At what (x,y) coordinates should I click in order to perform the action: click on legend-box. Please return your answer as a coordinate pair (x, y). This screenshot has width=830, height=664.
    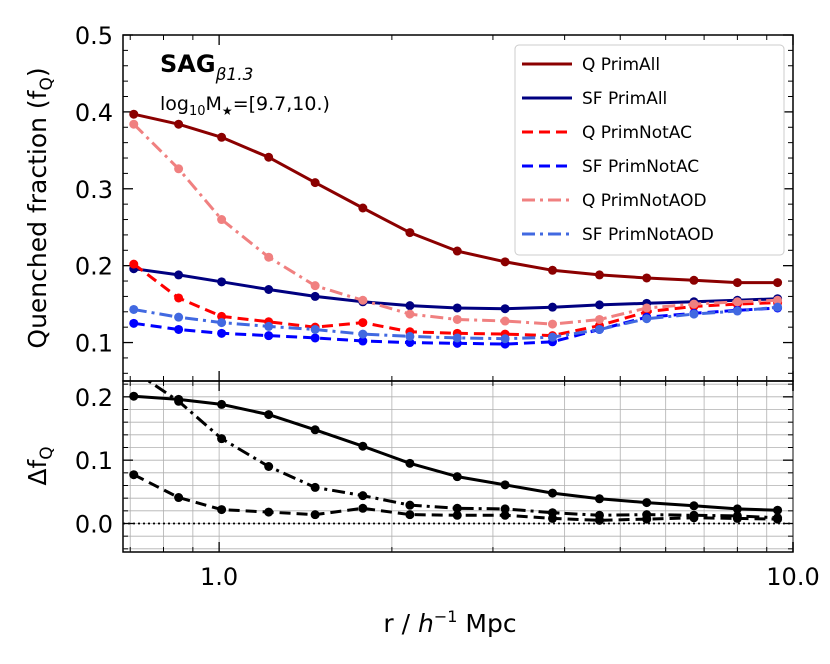
    Looking at the image, I should click on (649, 150).